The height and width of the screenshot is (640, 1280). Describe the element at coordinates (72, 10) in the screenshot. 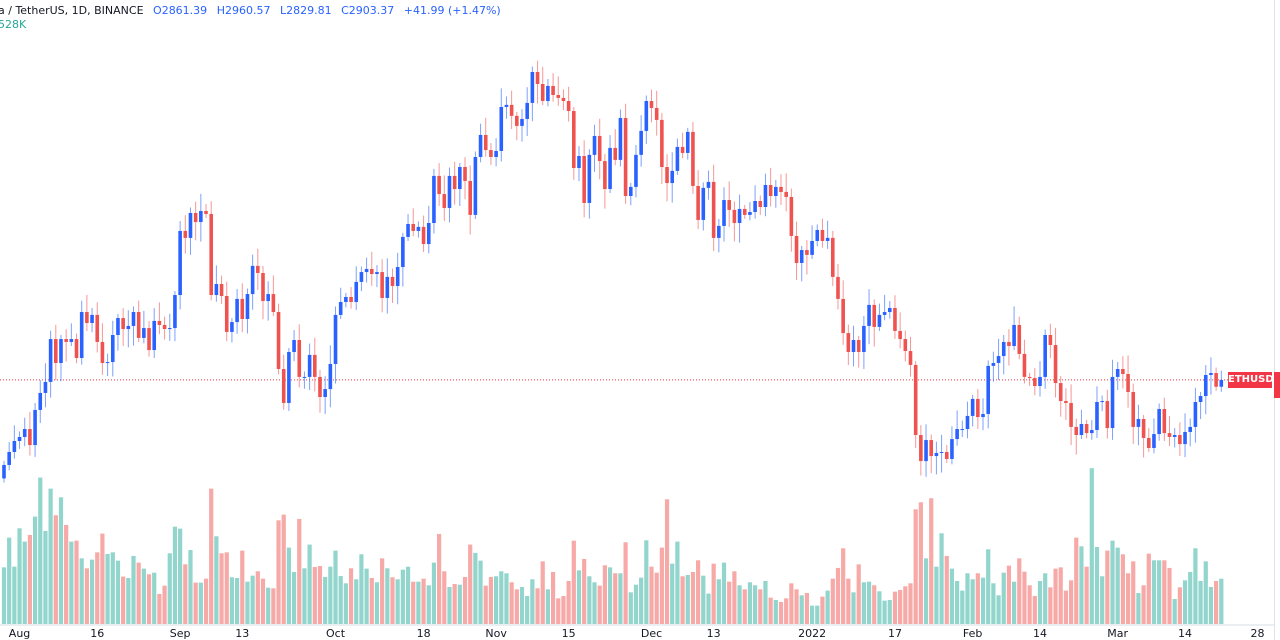

I see `symbol-title: a / TetherUS, 1D, BINANCE` at that location.